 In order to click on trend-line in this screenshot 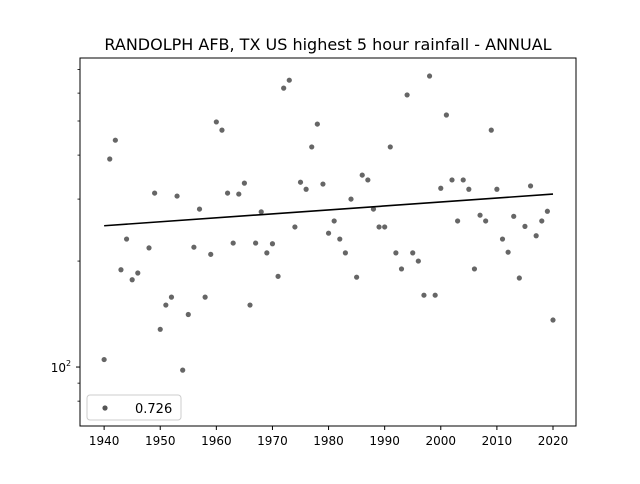, I will do `click(329, 210)`.